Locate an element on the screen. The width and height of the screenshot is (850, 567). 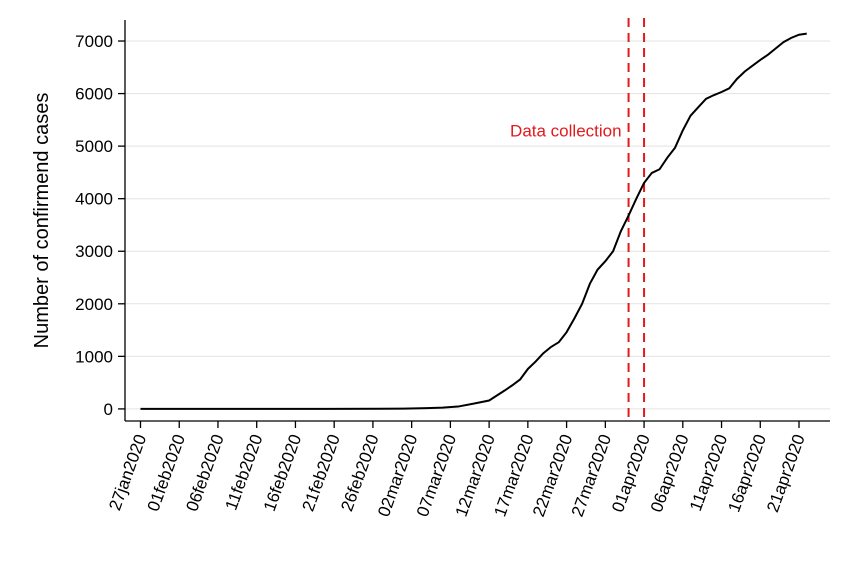
y-tick-label: 7000 is located at coordinates (94, 41).